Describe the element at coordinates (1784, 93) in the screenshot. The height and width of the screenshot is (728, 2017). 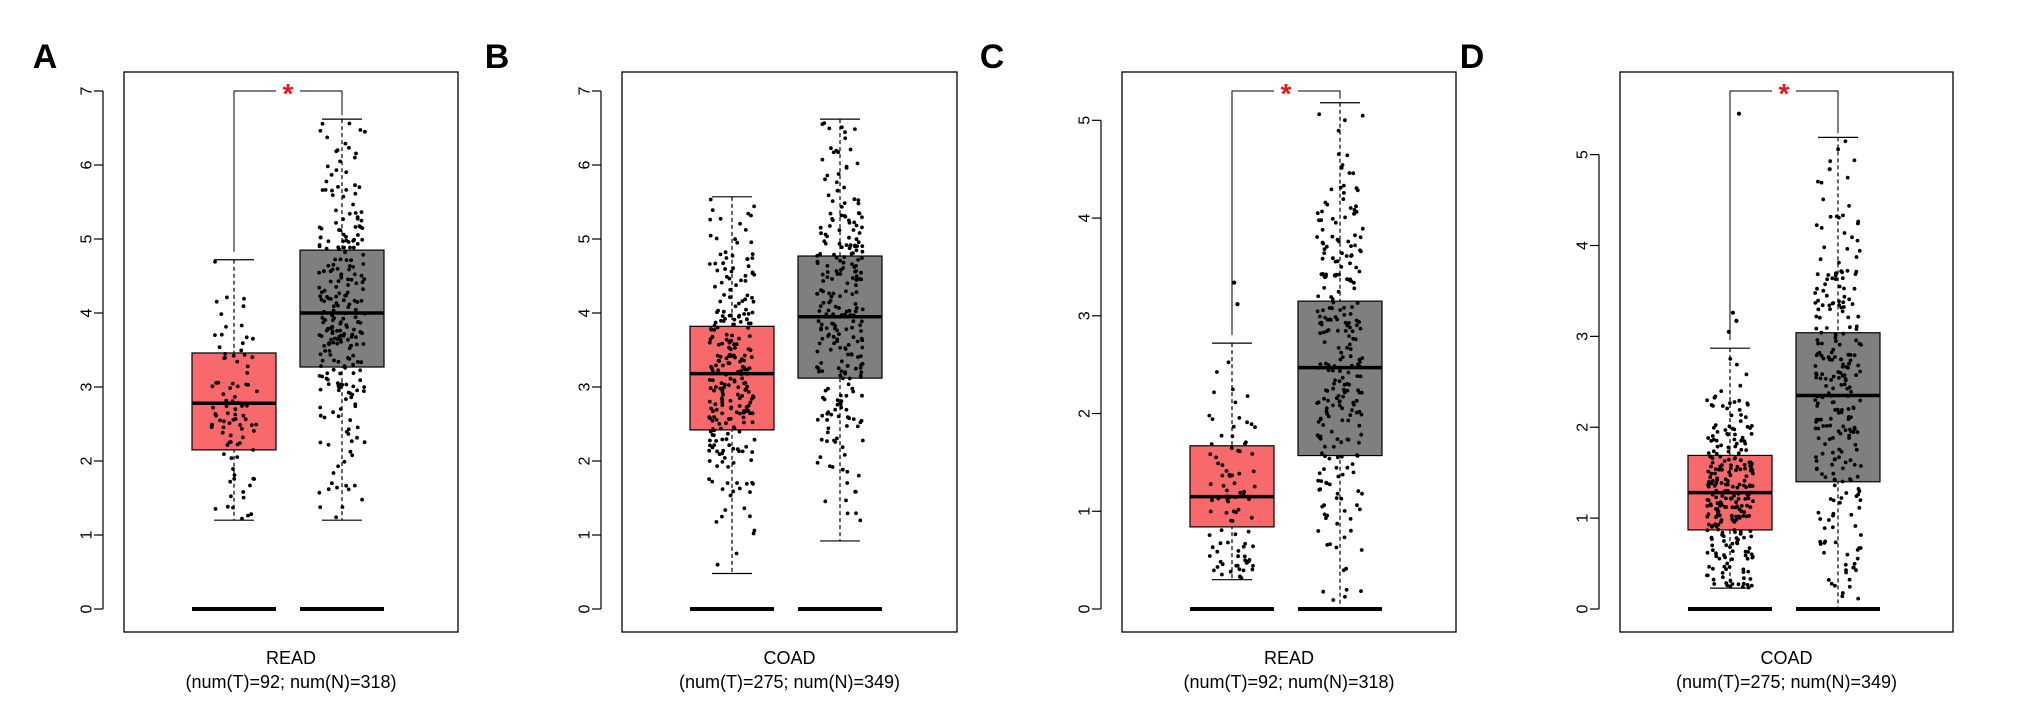
I see `significance-star: *` at that location.